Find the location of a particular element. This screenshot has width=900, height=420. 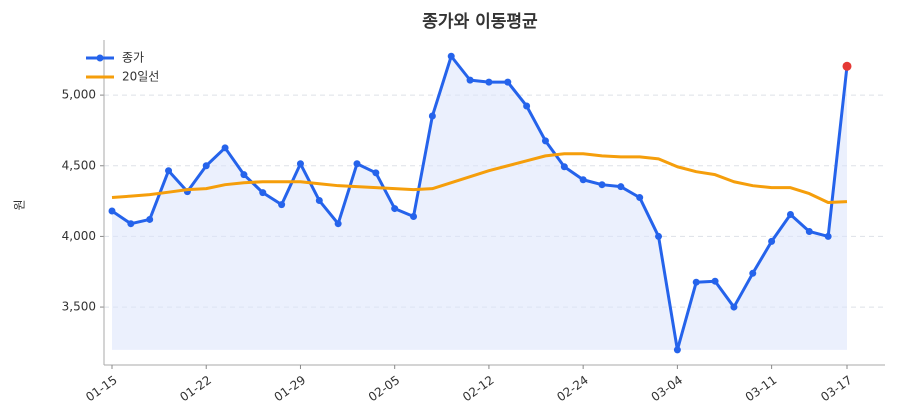

x-tick-label: 01-15 is located at coordinates (101, 388).